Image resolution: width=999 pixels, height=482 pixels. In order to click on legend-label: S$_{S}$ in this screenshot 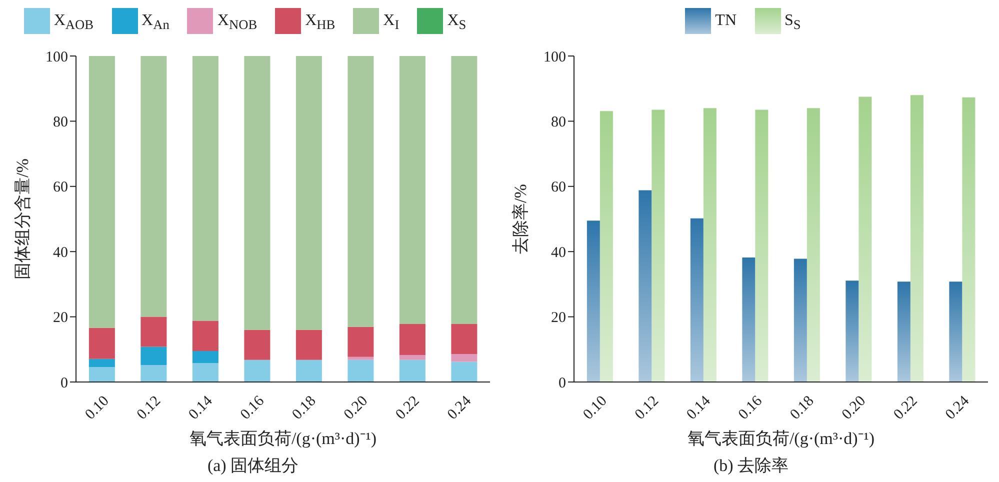, I will do `click(792, 22)`.